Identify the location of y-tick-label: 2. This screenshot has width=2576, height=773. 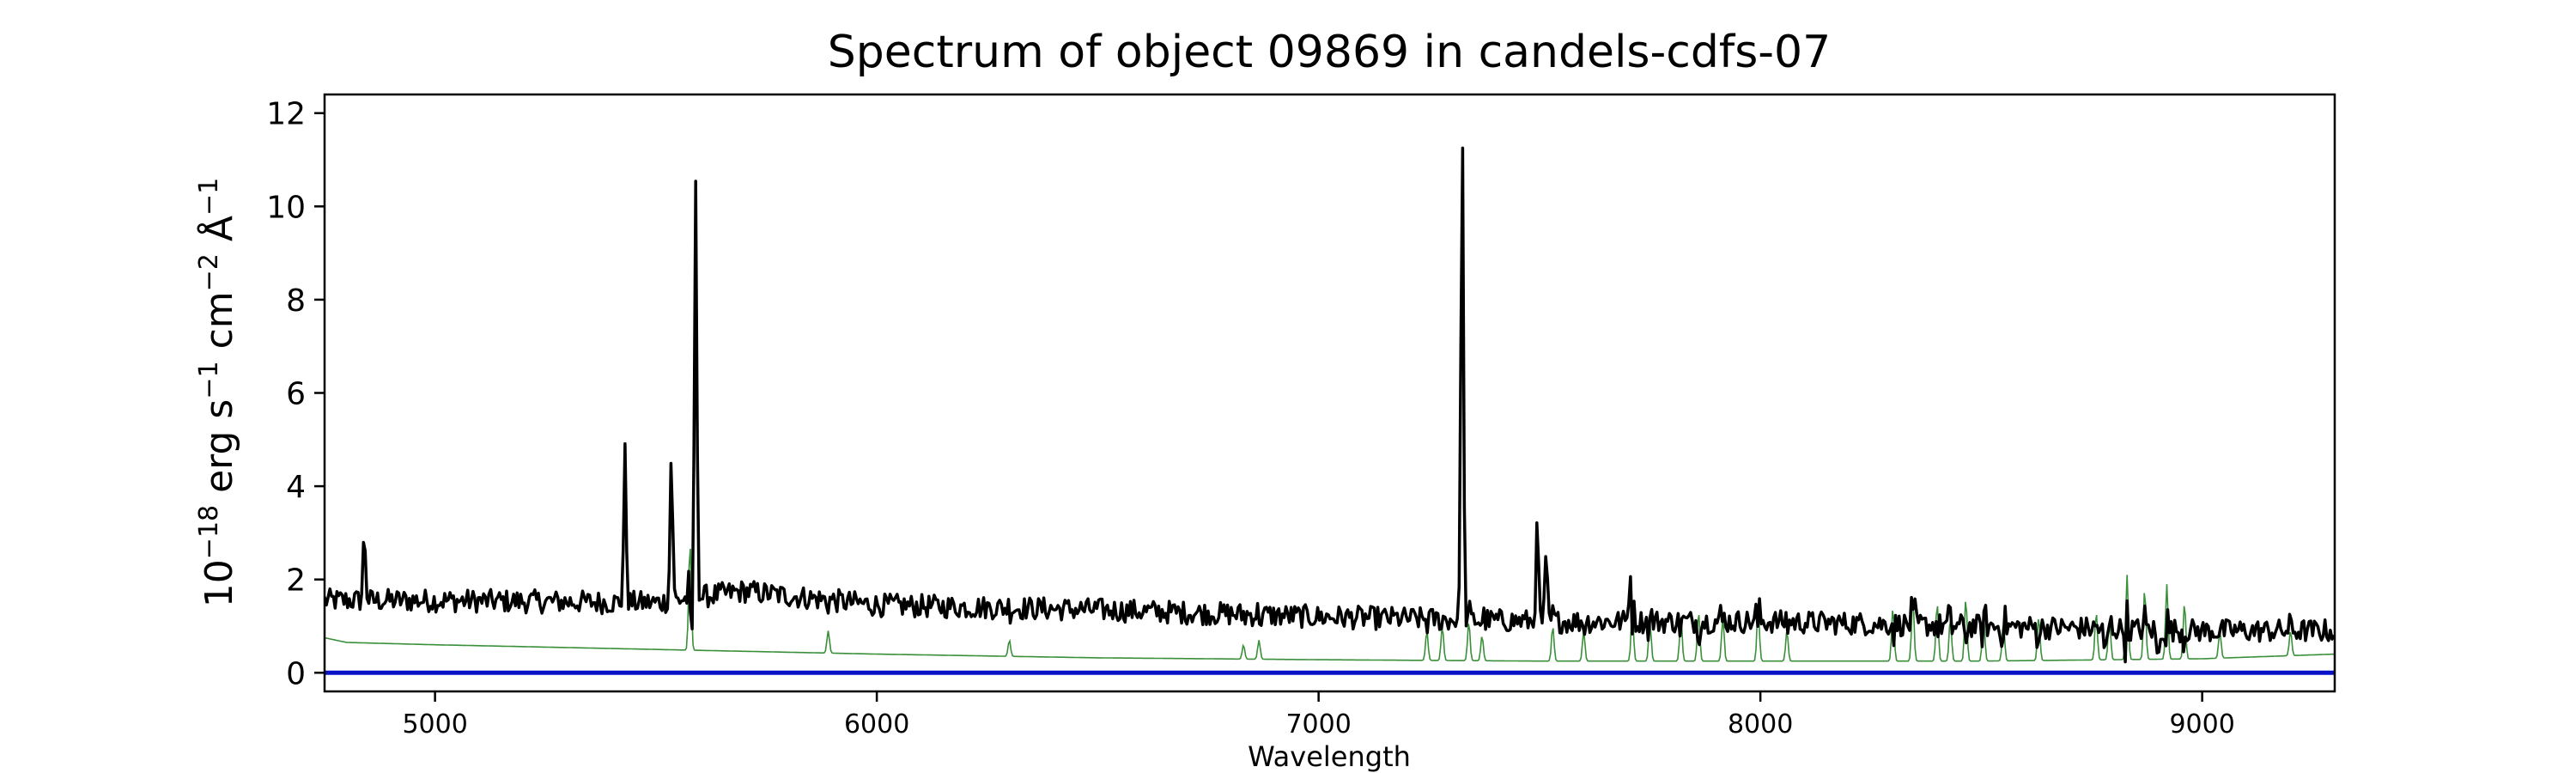
(296, 581).